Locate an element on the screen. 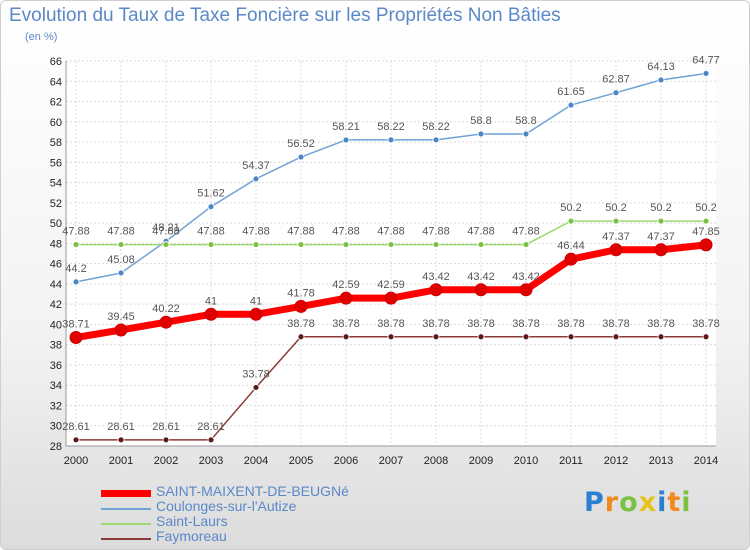 The width and height of the screenshot is (750, 550). data-label: 64.13 is located at coordinates (661, 67).